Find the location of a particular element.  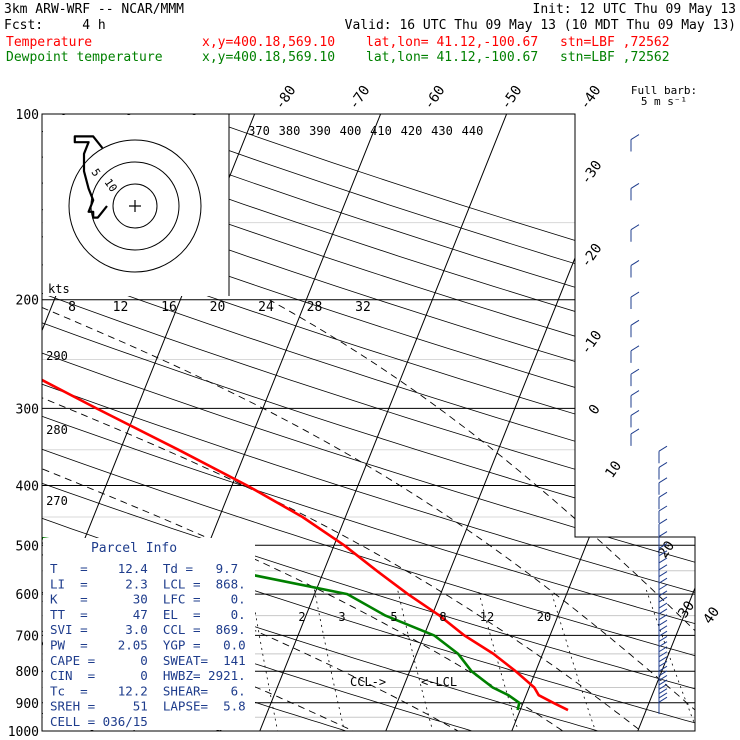

isotherm-label: -30 is located at coordinates (592, 173).